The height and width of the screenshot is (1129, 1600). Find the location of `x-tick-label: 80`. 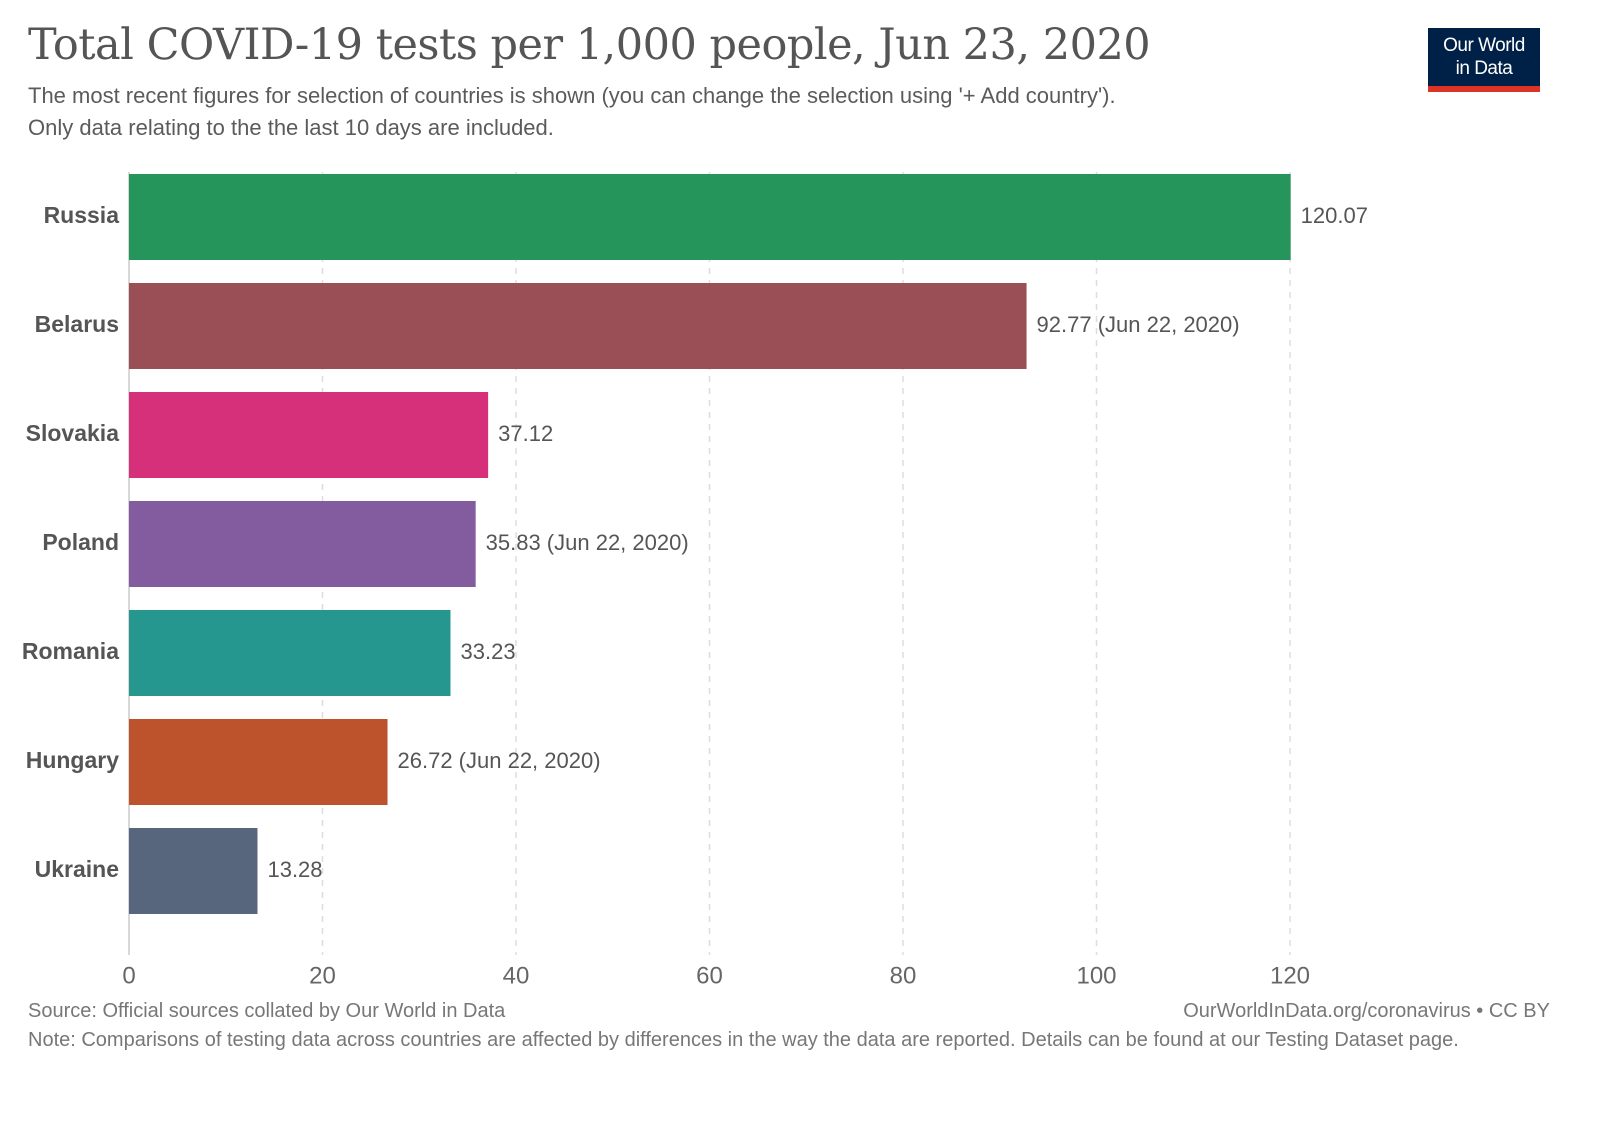

x-tick-label: 80 is located at coordinates (903, 975).